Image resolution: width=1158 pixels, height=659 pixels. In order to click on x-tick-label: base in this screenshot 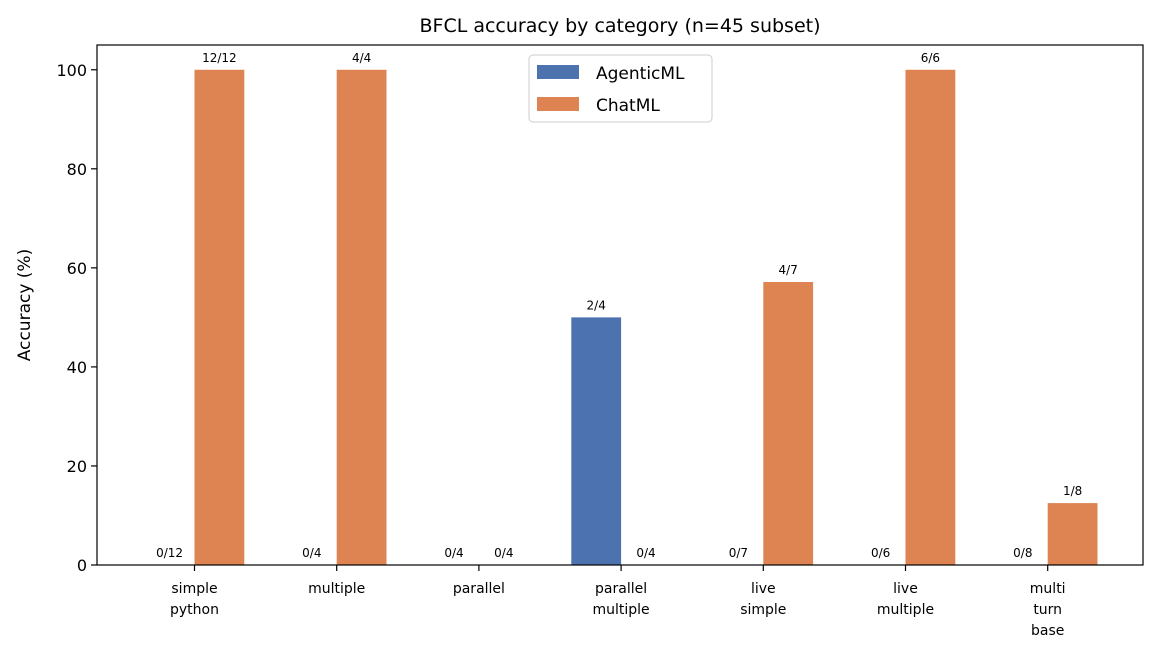, I will do `click(1047, 631)`.